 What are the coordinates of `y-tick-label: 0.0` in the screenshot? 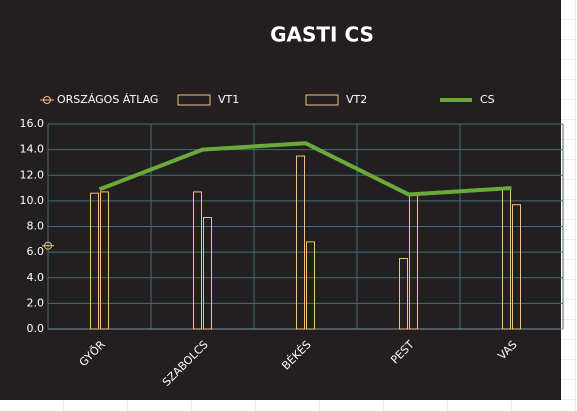 It's located at (36, 328).